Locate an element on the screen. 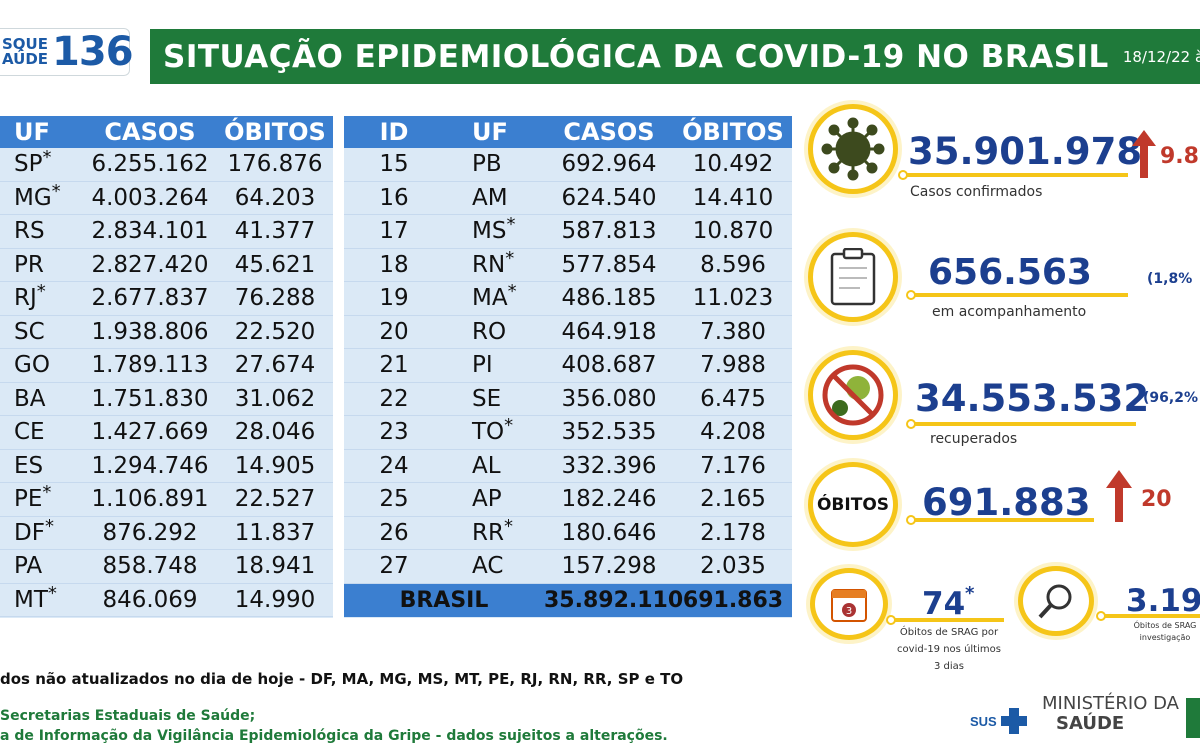 The width and height of the screenshot is (1200, 750). total-casos: 35.892.110 is located at coordinates (614, 600).